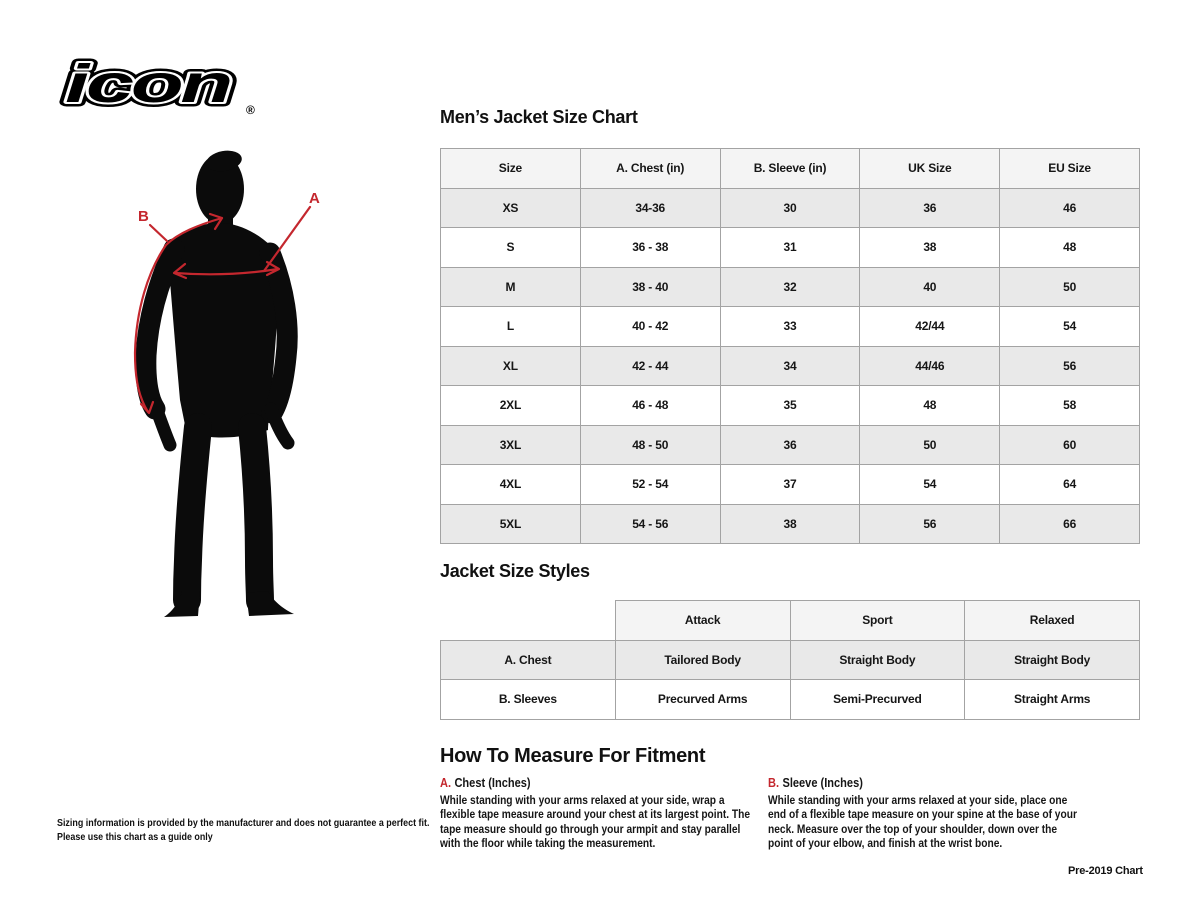 The height and width of the screenshot is (900, 1200). What do you see at coordinates (1105, 871) in the screenshot?
I see `chart-version-label: Pre-2019 Chart` at bounding box center [1105, 871].